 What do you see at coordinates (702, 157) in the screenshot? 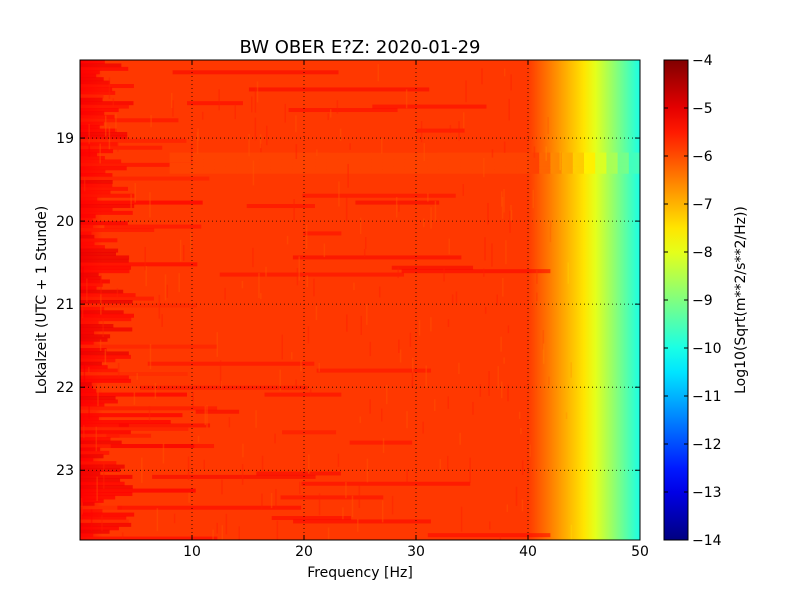
I see `colorbar-tick-label: −6` at bounding box center [702, 157].